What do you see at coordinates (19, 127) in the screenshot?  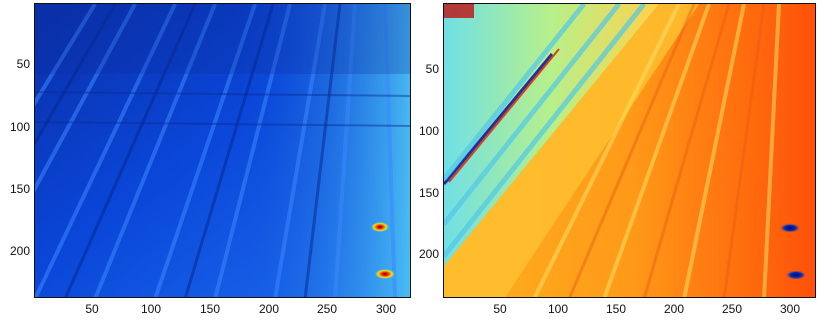 I see `left-y-tick-100: 100` at bounding box center [19, 127].